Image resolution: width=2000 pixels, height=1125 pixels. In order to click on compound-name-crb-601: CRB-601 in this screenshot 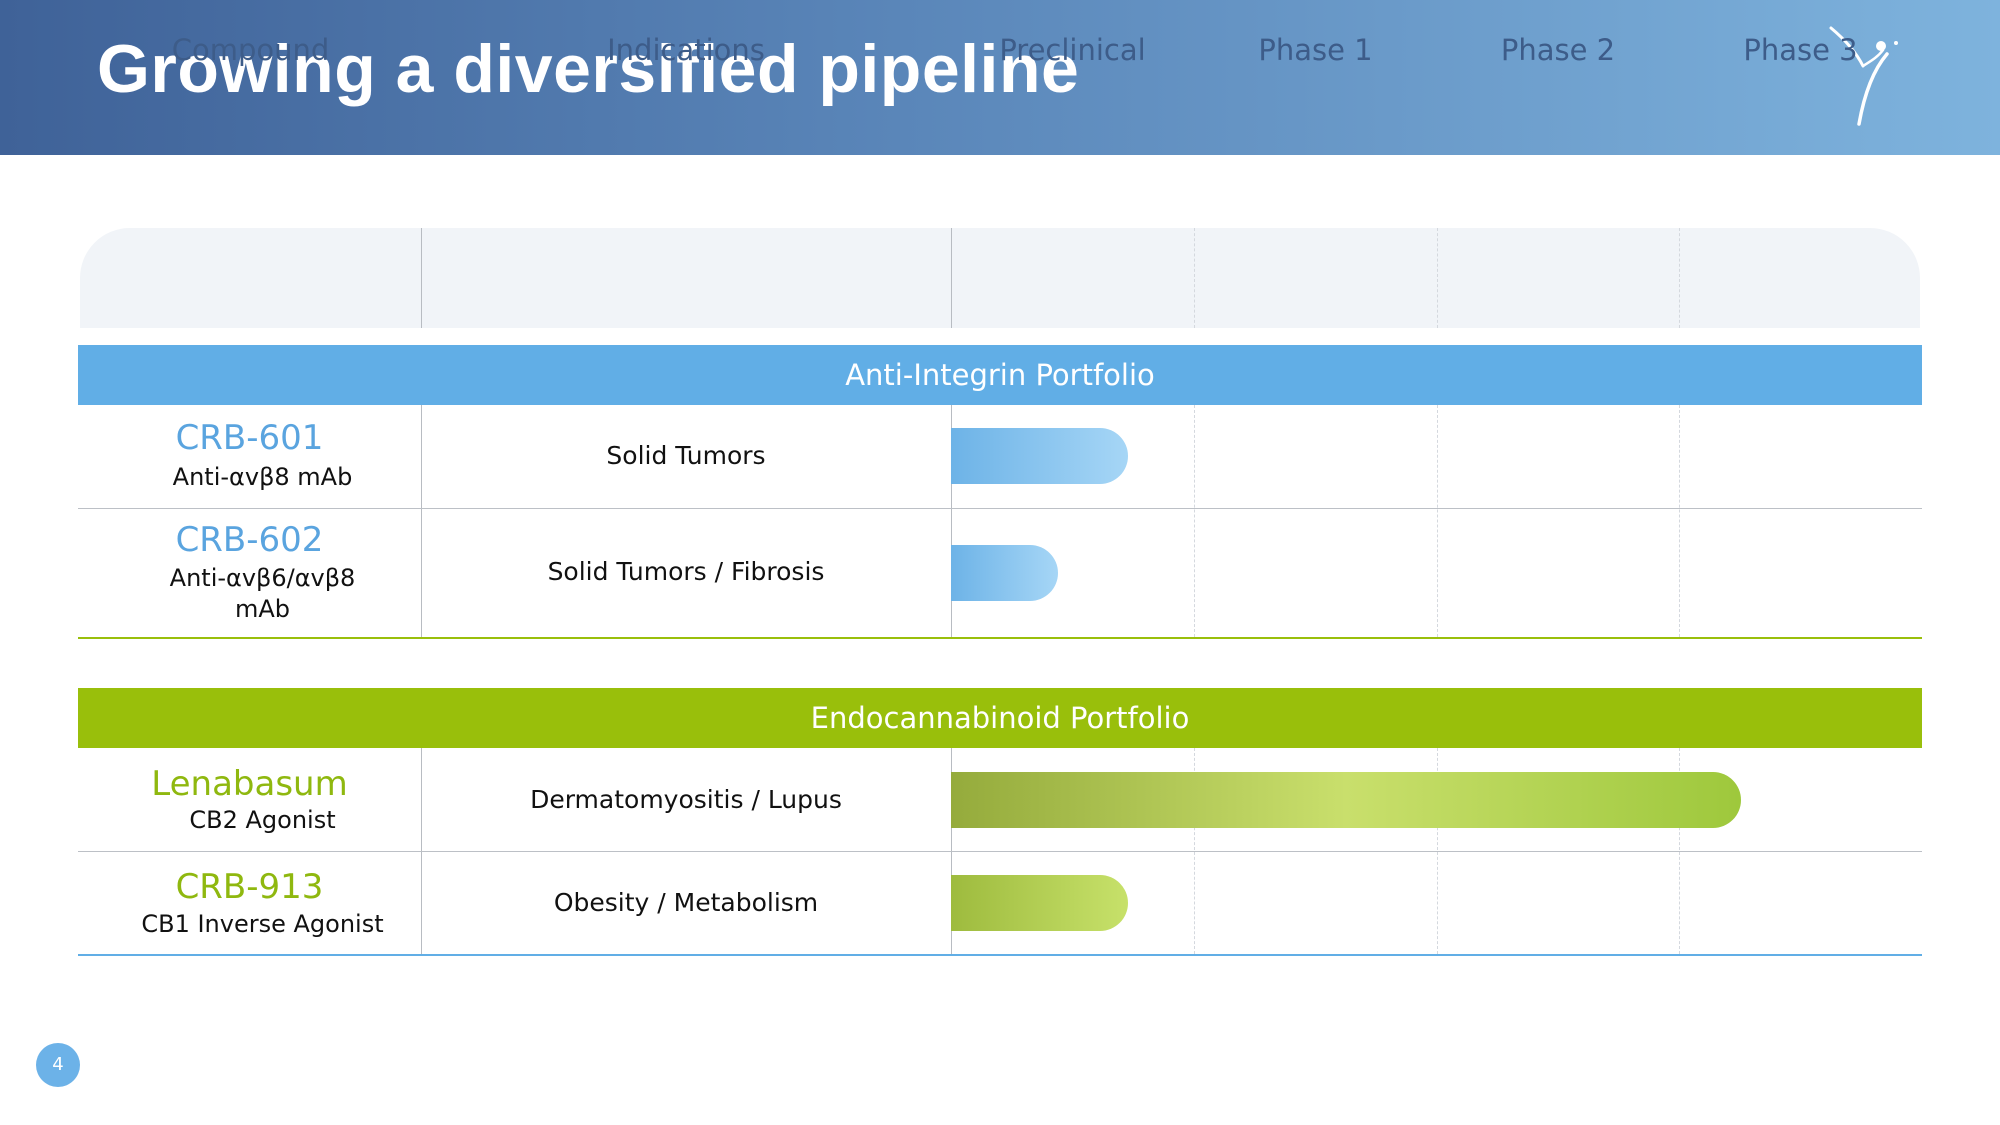, I will do `click(249, 438)`.